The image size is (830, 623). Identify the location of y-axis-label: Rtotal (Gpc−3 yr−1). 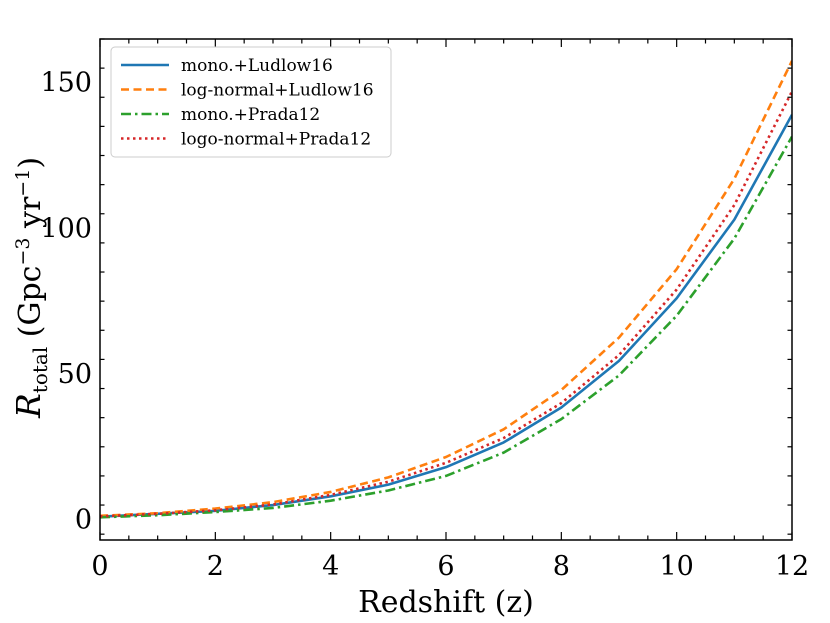
(30, 288).